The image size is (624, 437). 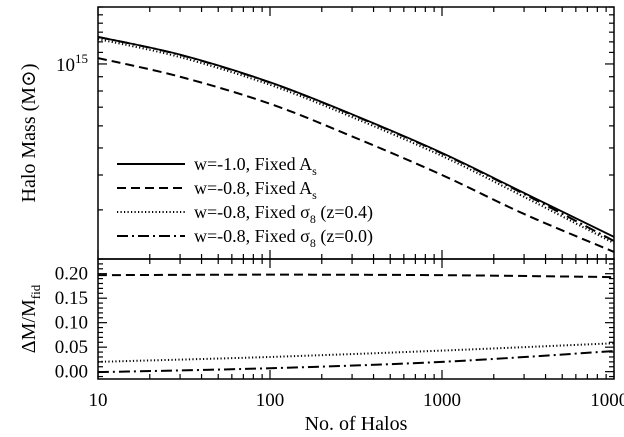 I want to click on x-axis-title: No. of Halos, so click(x=356, y=424).